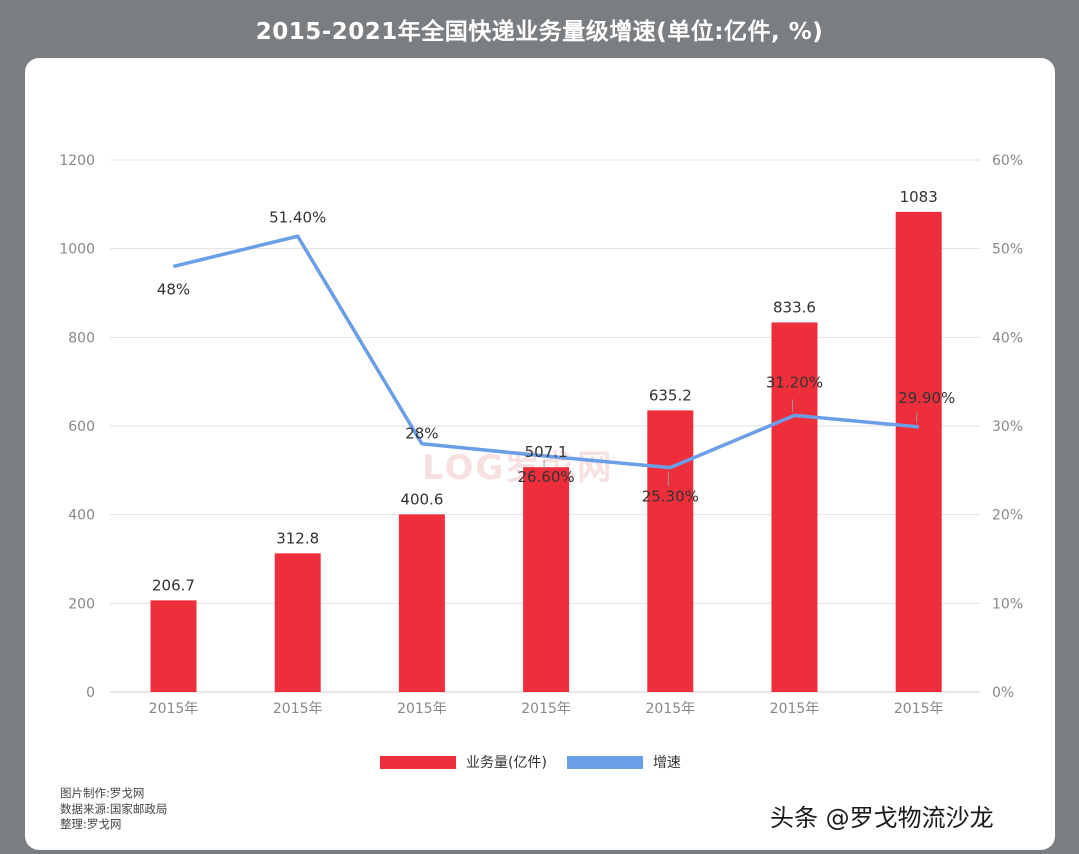 This screenshot has height=854, width=1079. What do you see at coordinates (506, 763) in the screenshot?
I see `legend-label-bar: 业务量(亿件)` at bounding box center [506, 763].